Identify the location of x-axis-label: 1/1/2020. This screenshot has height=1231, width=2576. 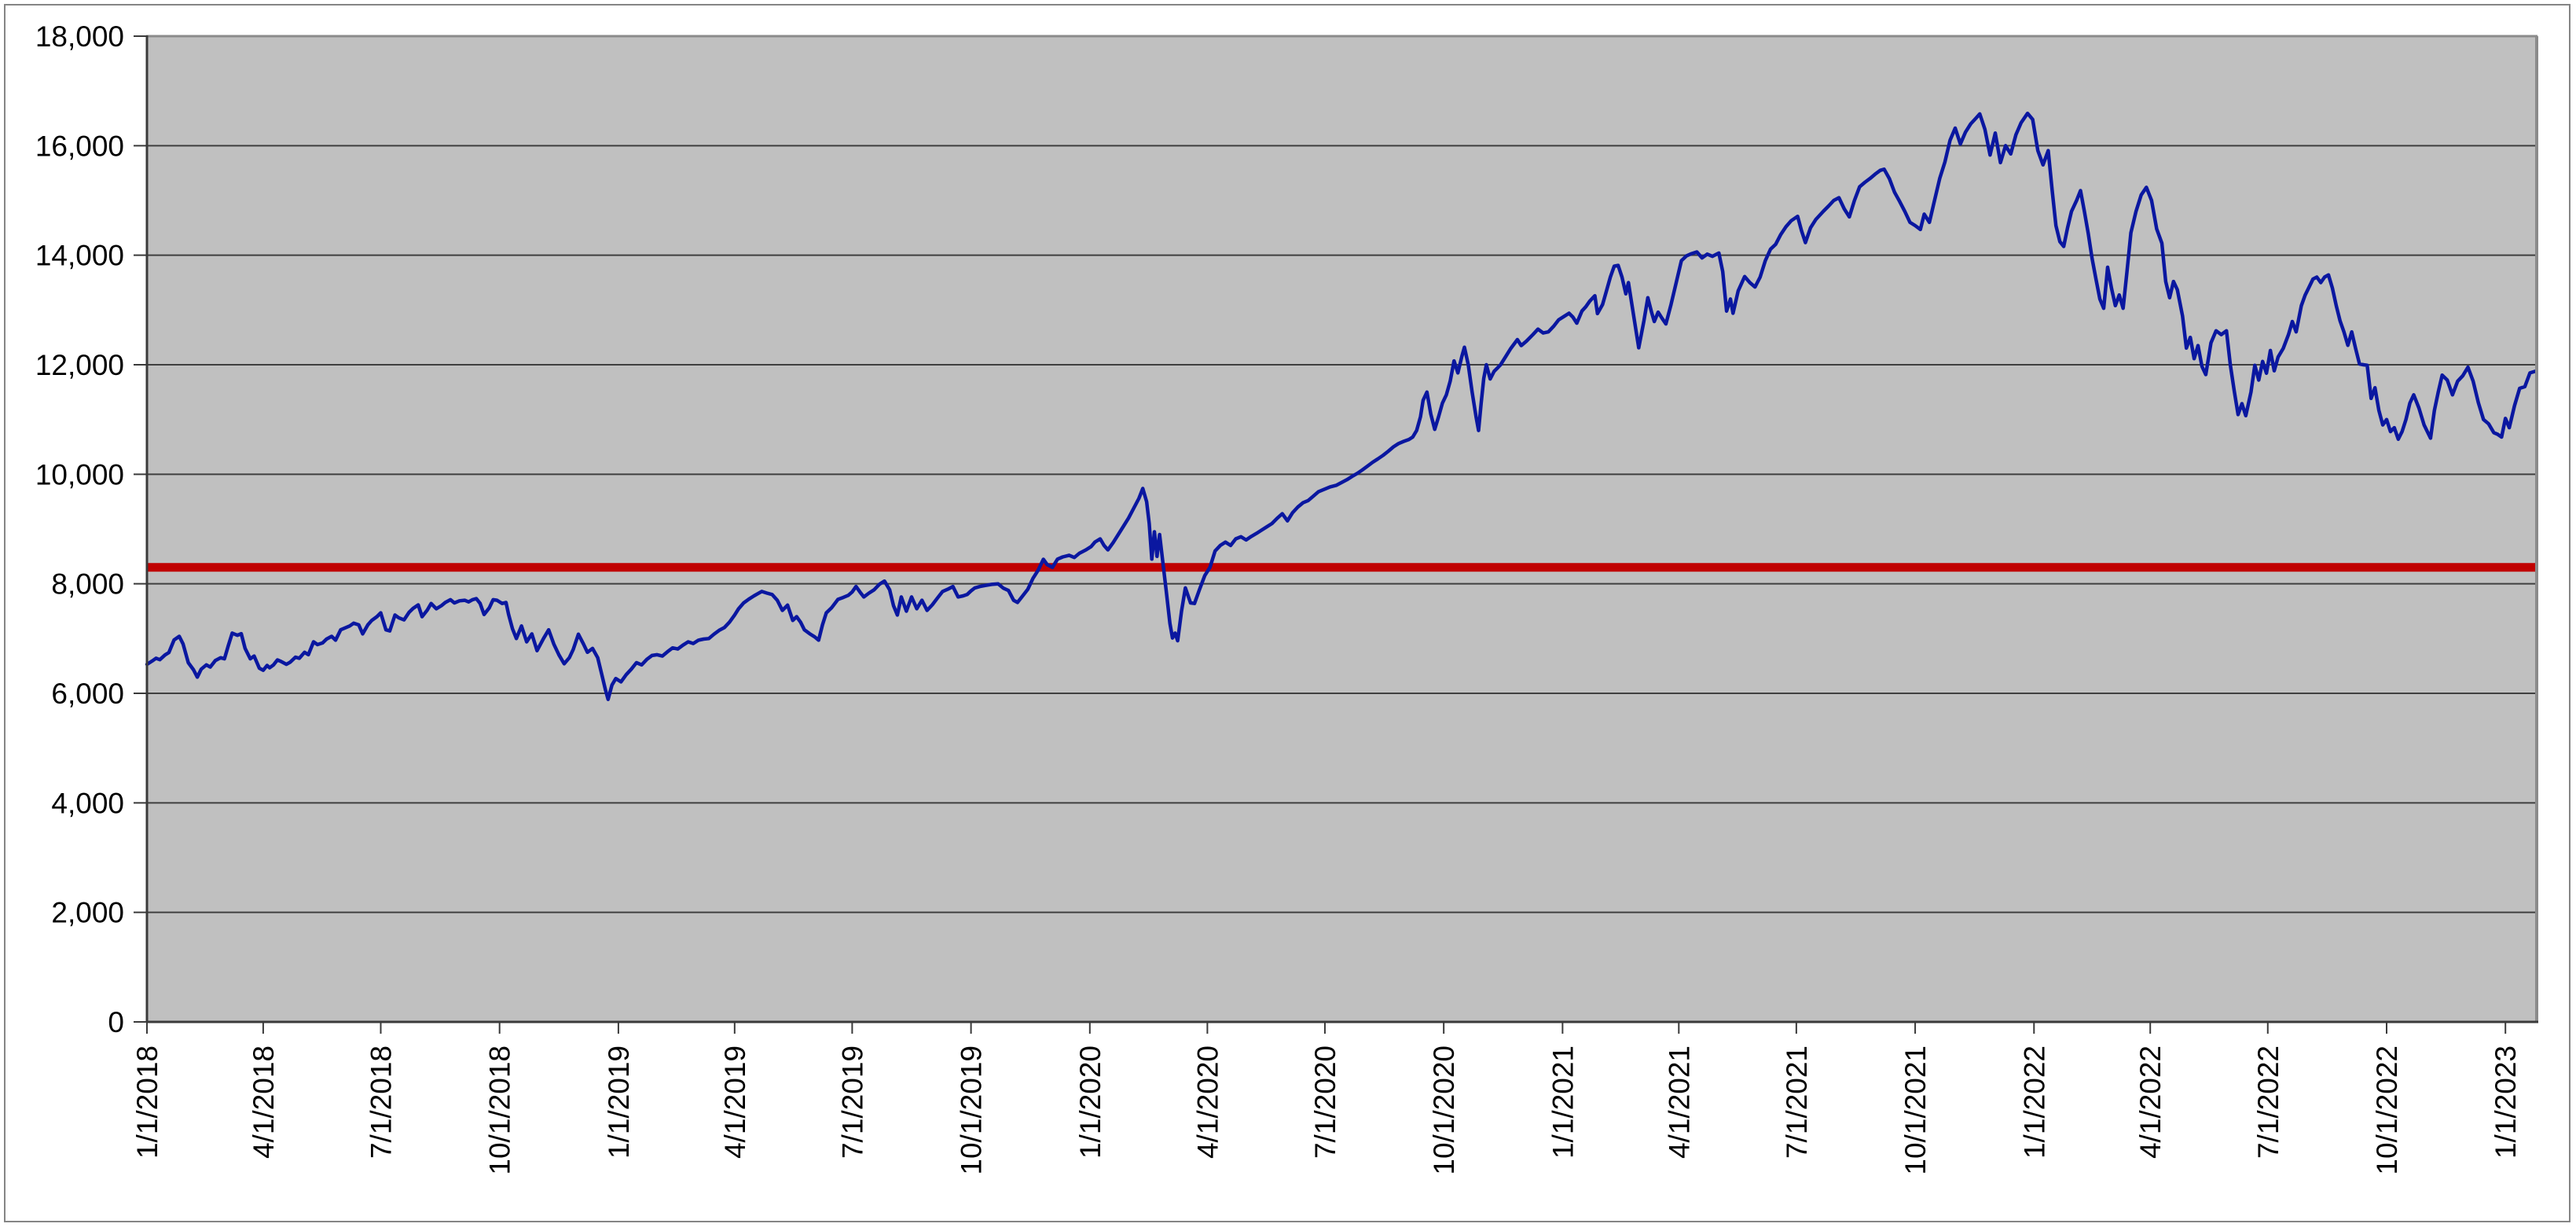
(1090, 1102).